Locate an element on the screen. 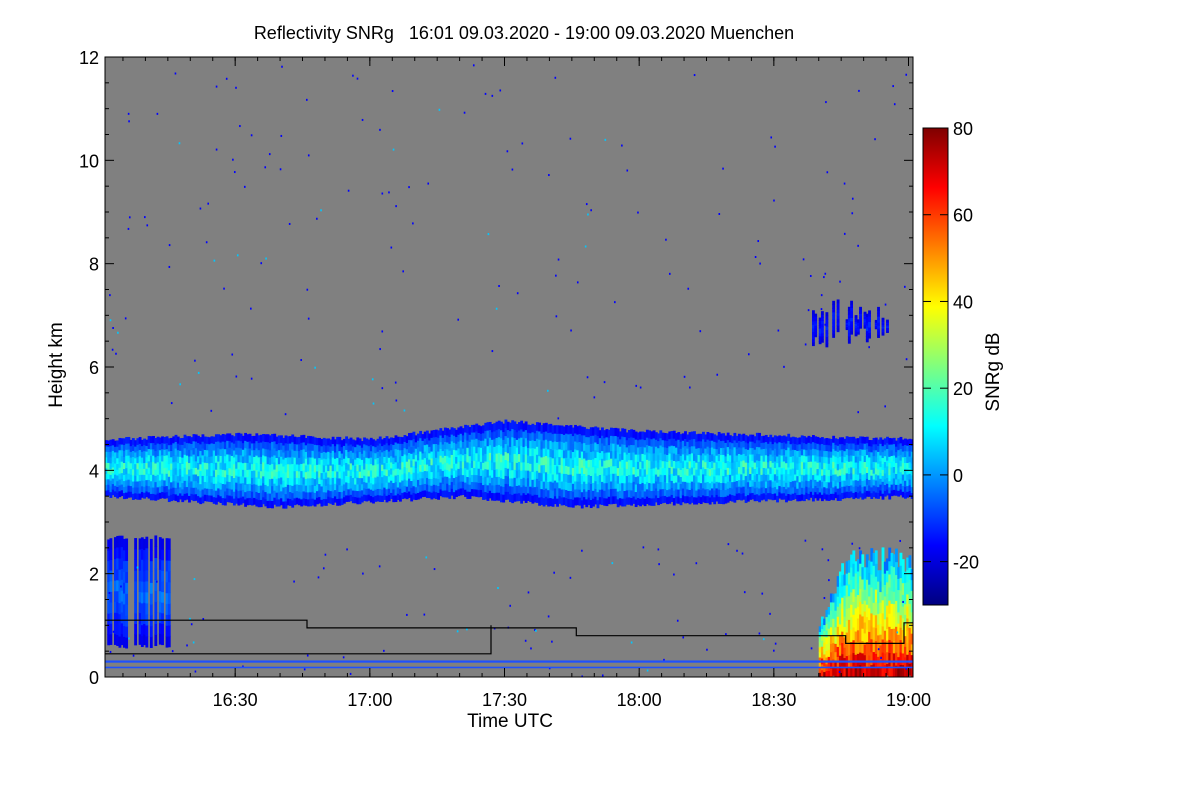 This screenshot has width=1200, height=805. y-tick-label: 6 is located at coordinates (94, 368).